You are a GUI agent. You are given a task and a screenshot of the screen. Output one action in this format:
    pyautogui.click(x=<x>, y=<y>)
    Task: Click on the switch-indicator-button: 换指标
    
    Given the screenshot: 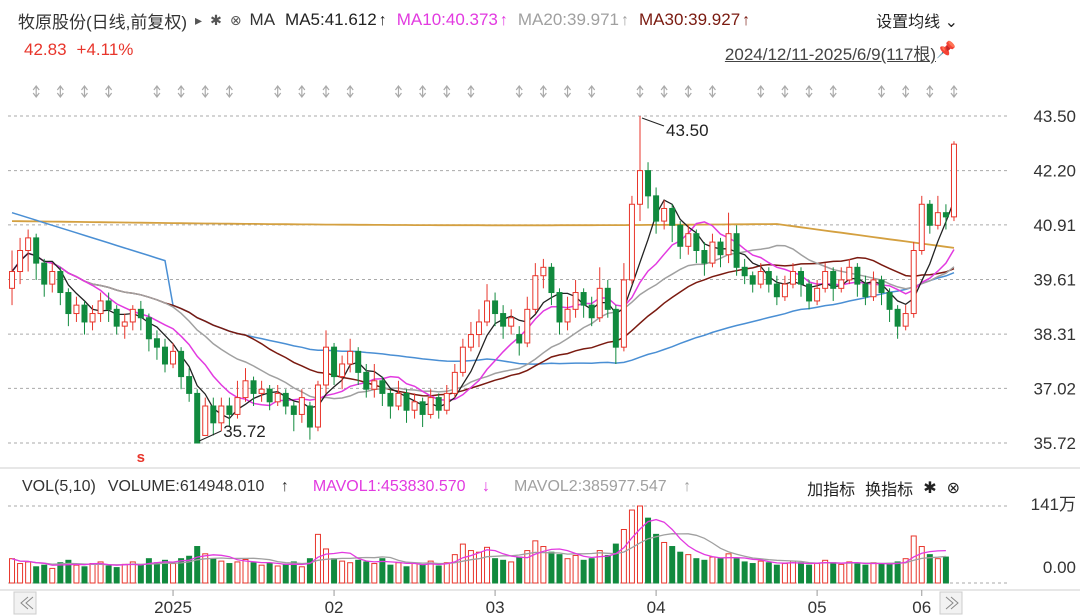 What is the action you would take?
    pyautogui.click(x=889, y=490)
    